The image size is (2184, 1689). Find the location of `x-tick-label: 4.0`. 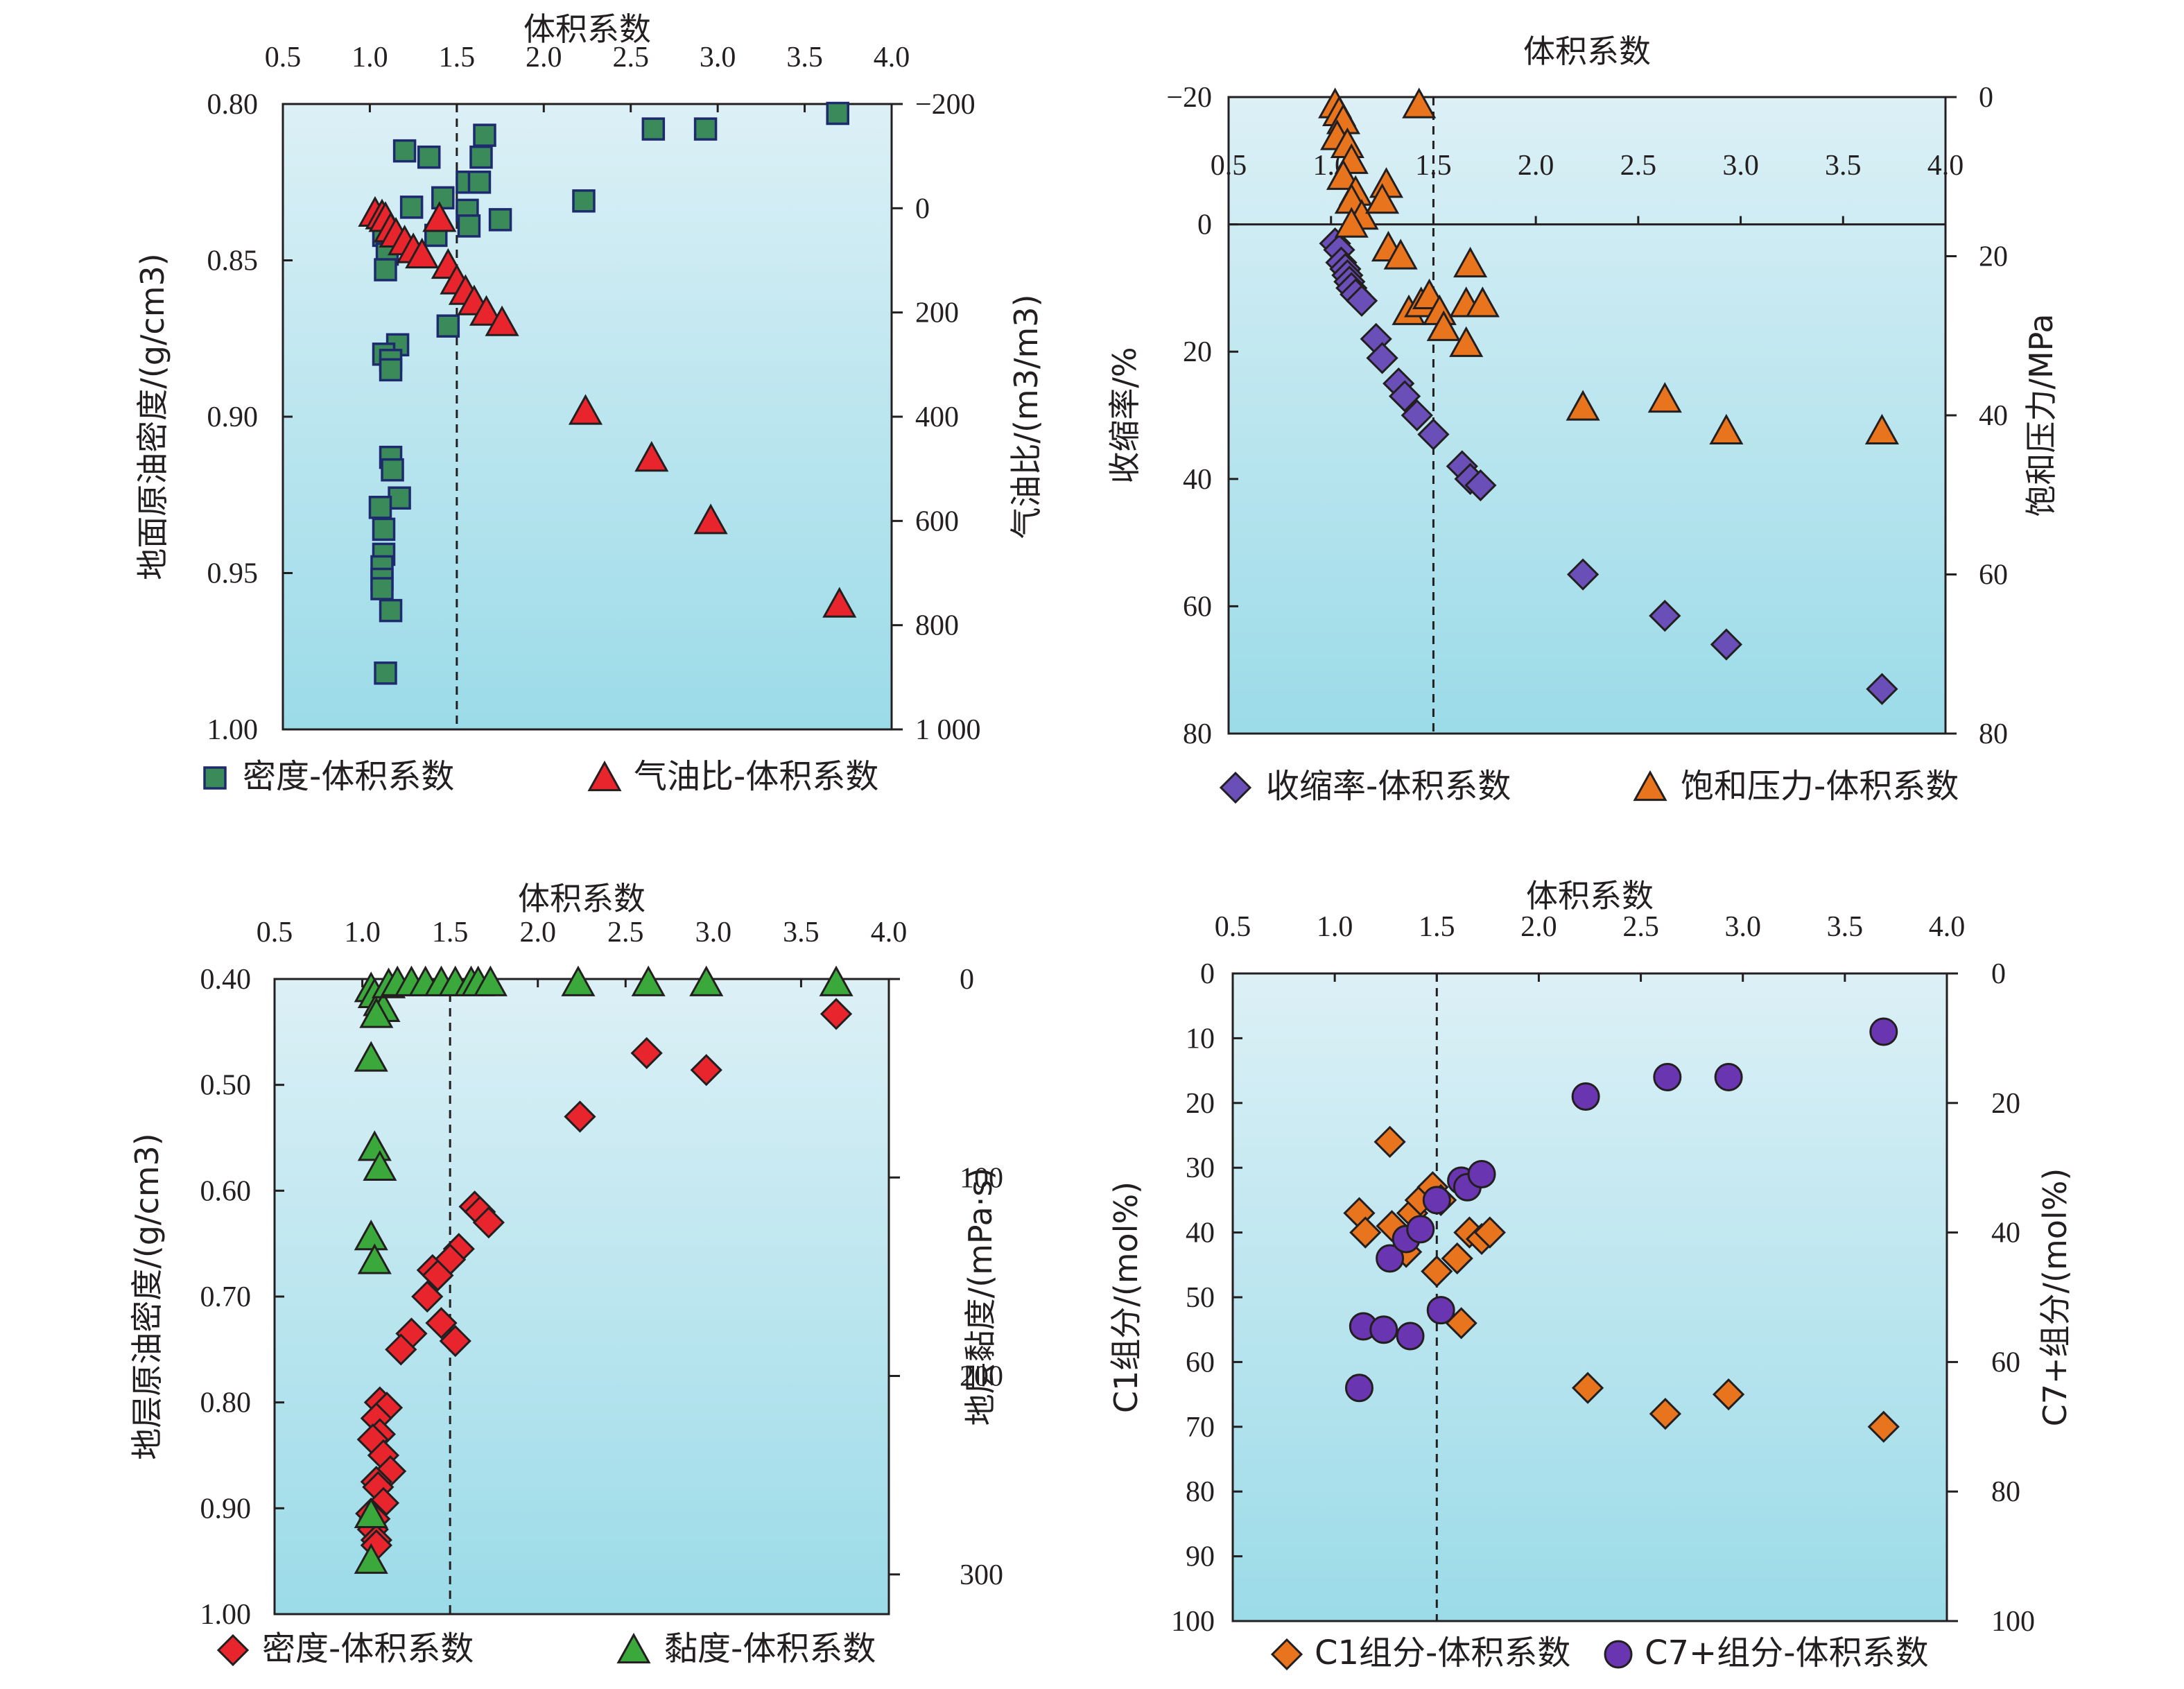

x-tick-label: 4.0 is located at coordinates (1948, 927).